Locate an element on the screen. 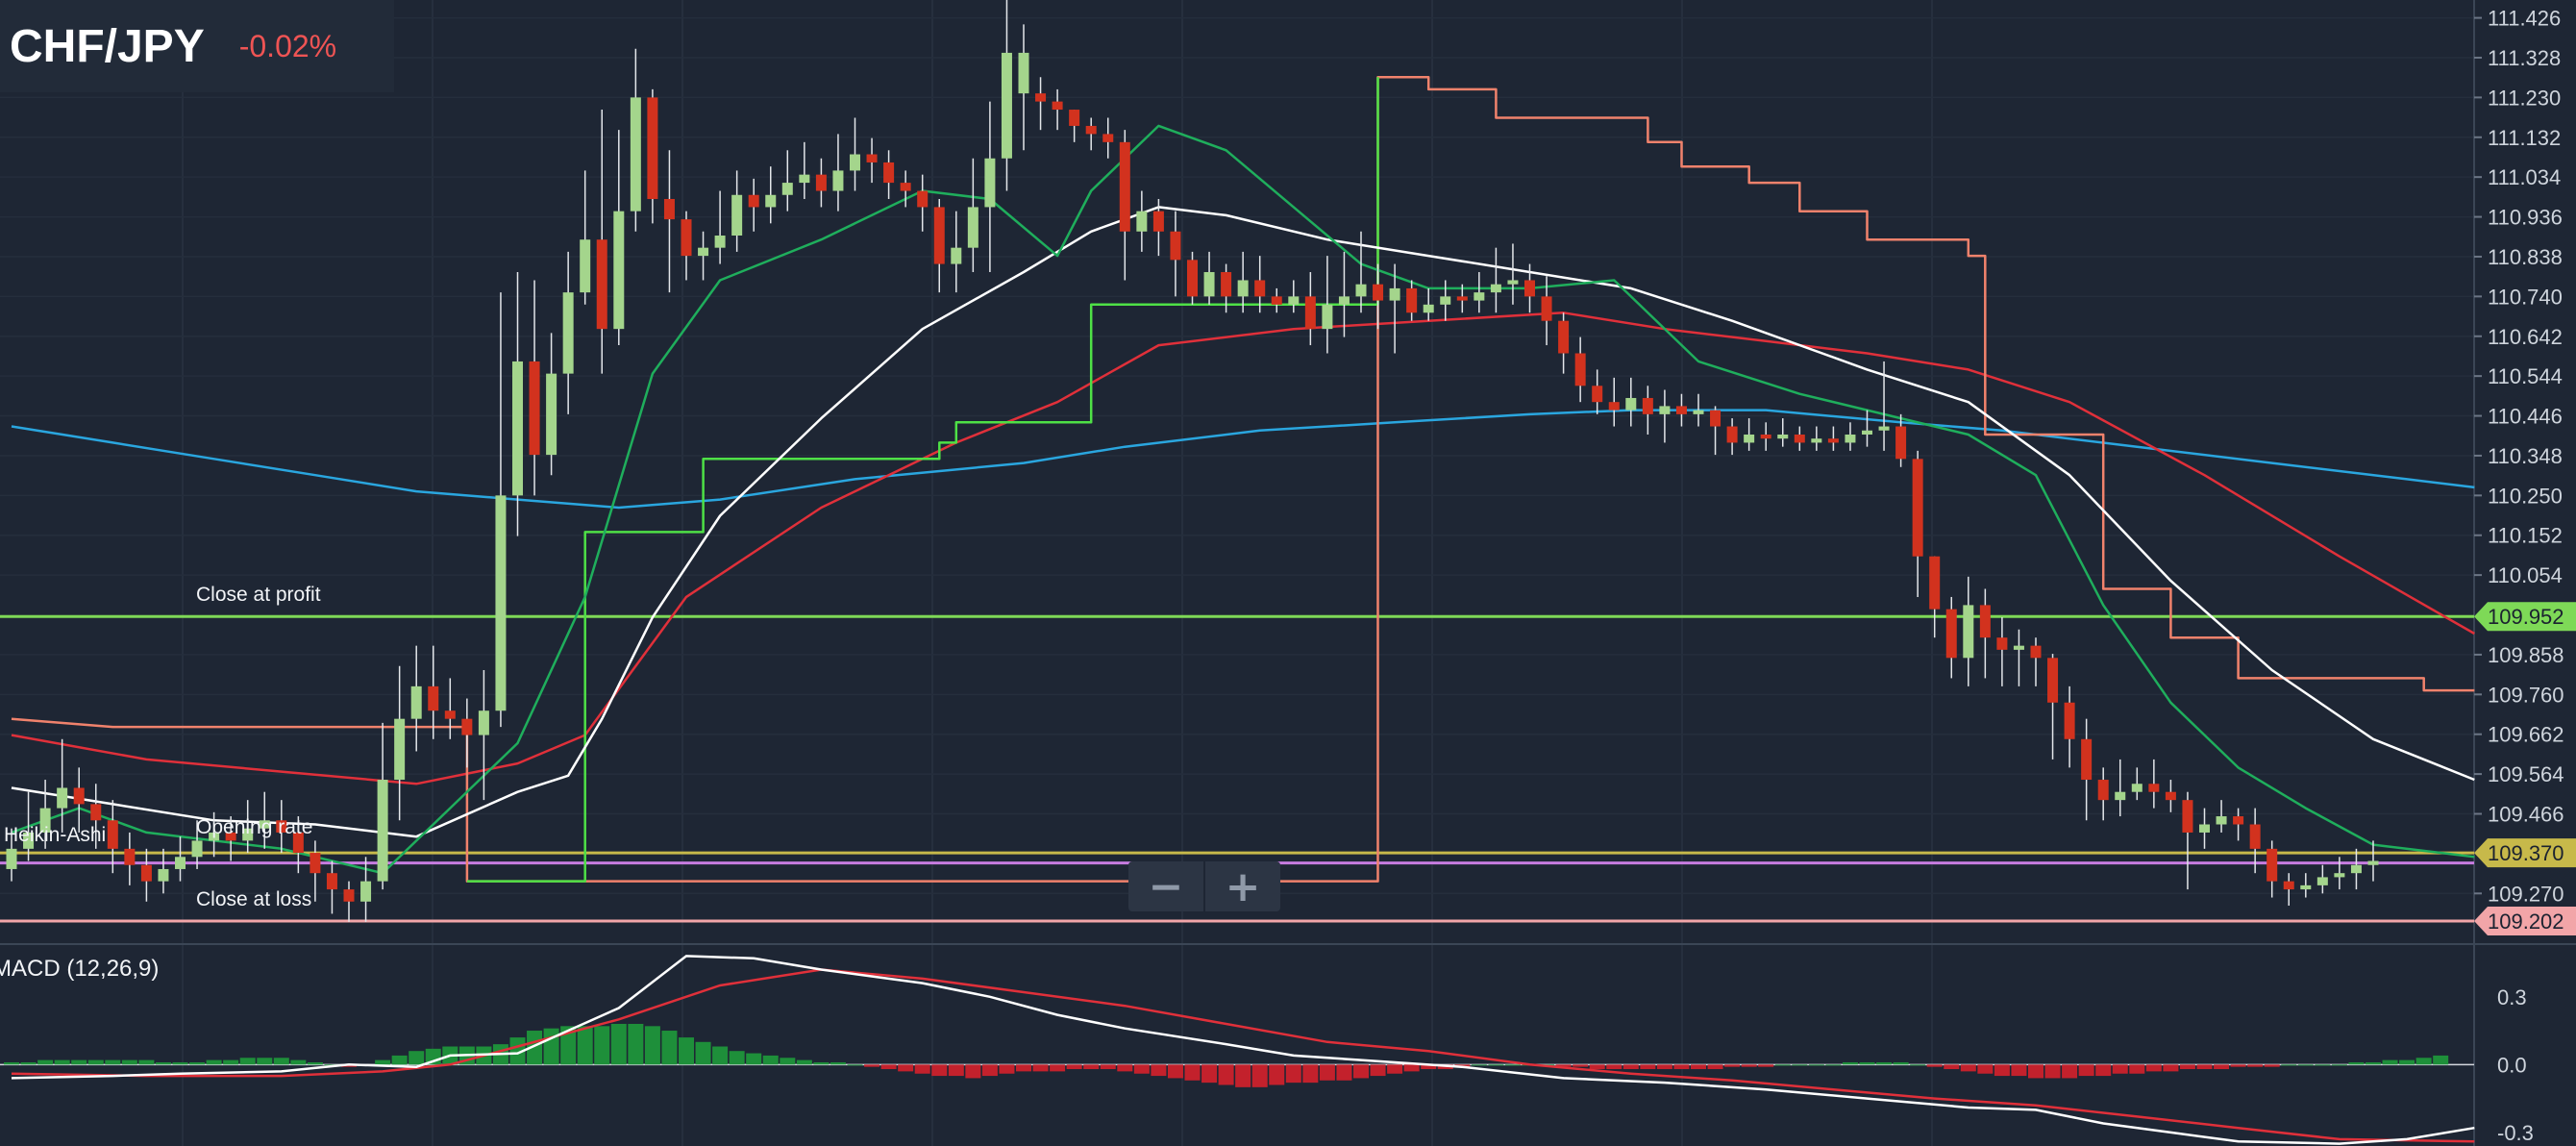 The height and width of the screenshot is (1146, 2576). level-tag-badge is located at coordinates (2525, 853).